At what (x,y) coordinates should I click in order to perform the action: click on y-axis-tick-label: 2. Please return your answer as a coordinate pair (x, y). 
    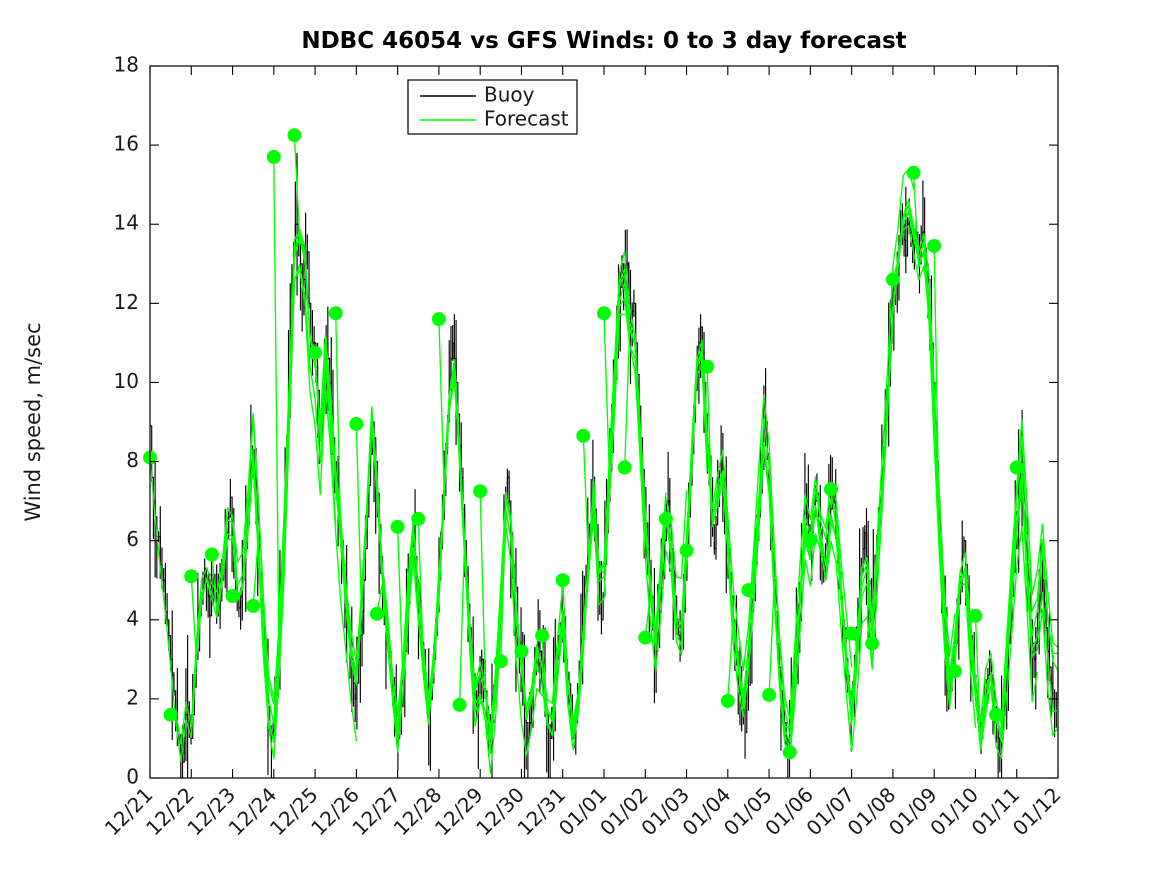
    Looking at the image, I should click on (132, 697).